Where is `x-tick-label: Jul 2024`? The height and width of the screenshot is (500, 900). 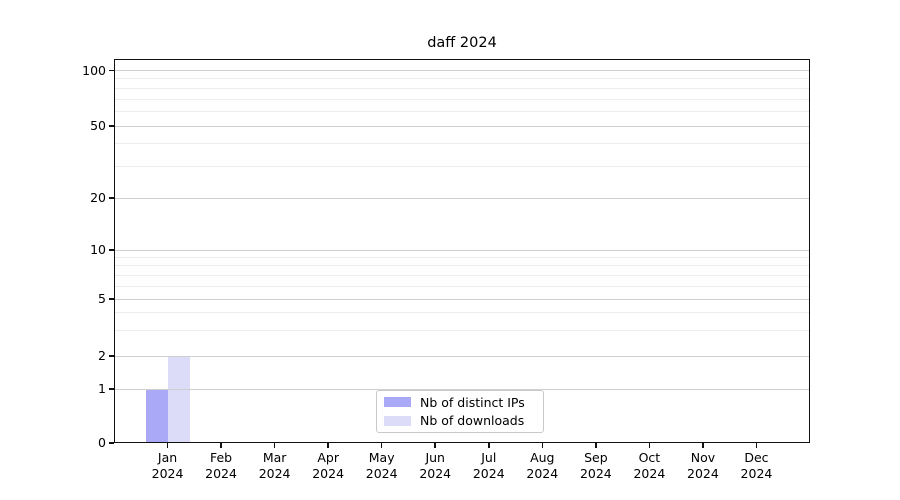 x-tick-label: Jul 2024 is located at coordinates (489, 465).